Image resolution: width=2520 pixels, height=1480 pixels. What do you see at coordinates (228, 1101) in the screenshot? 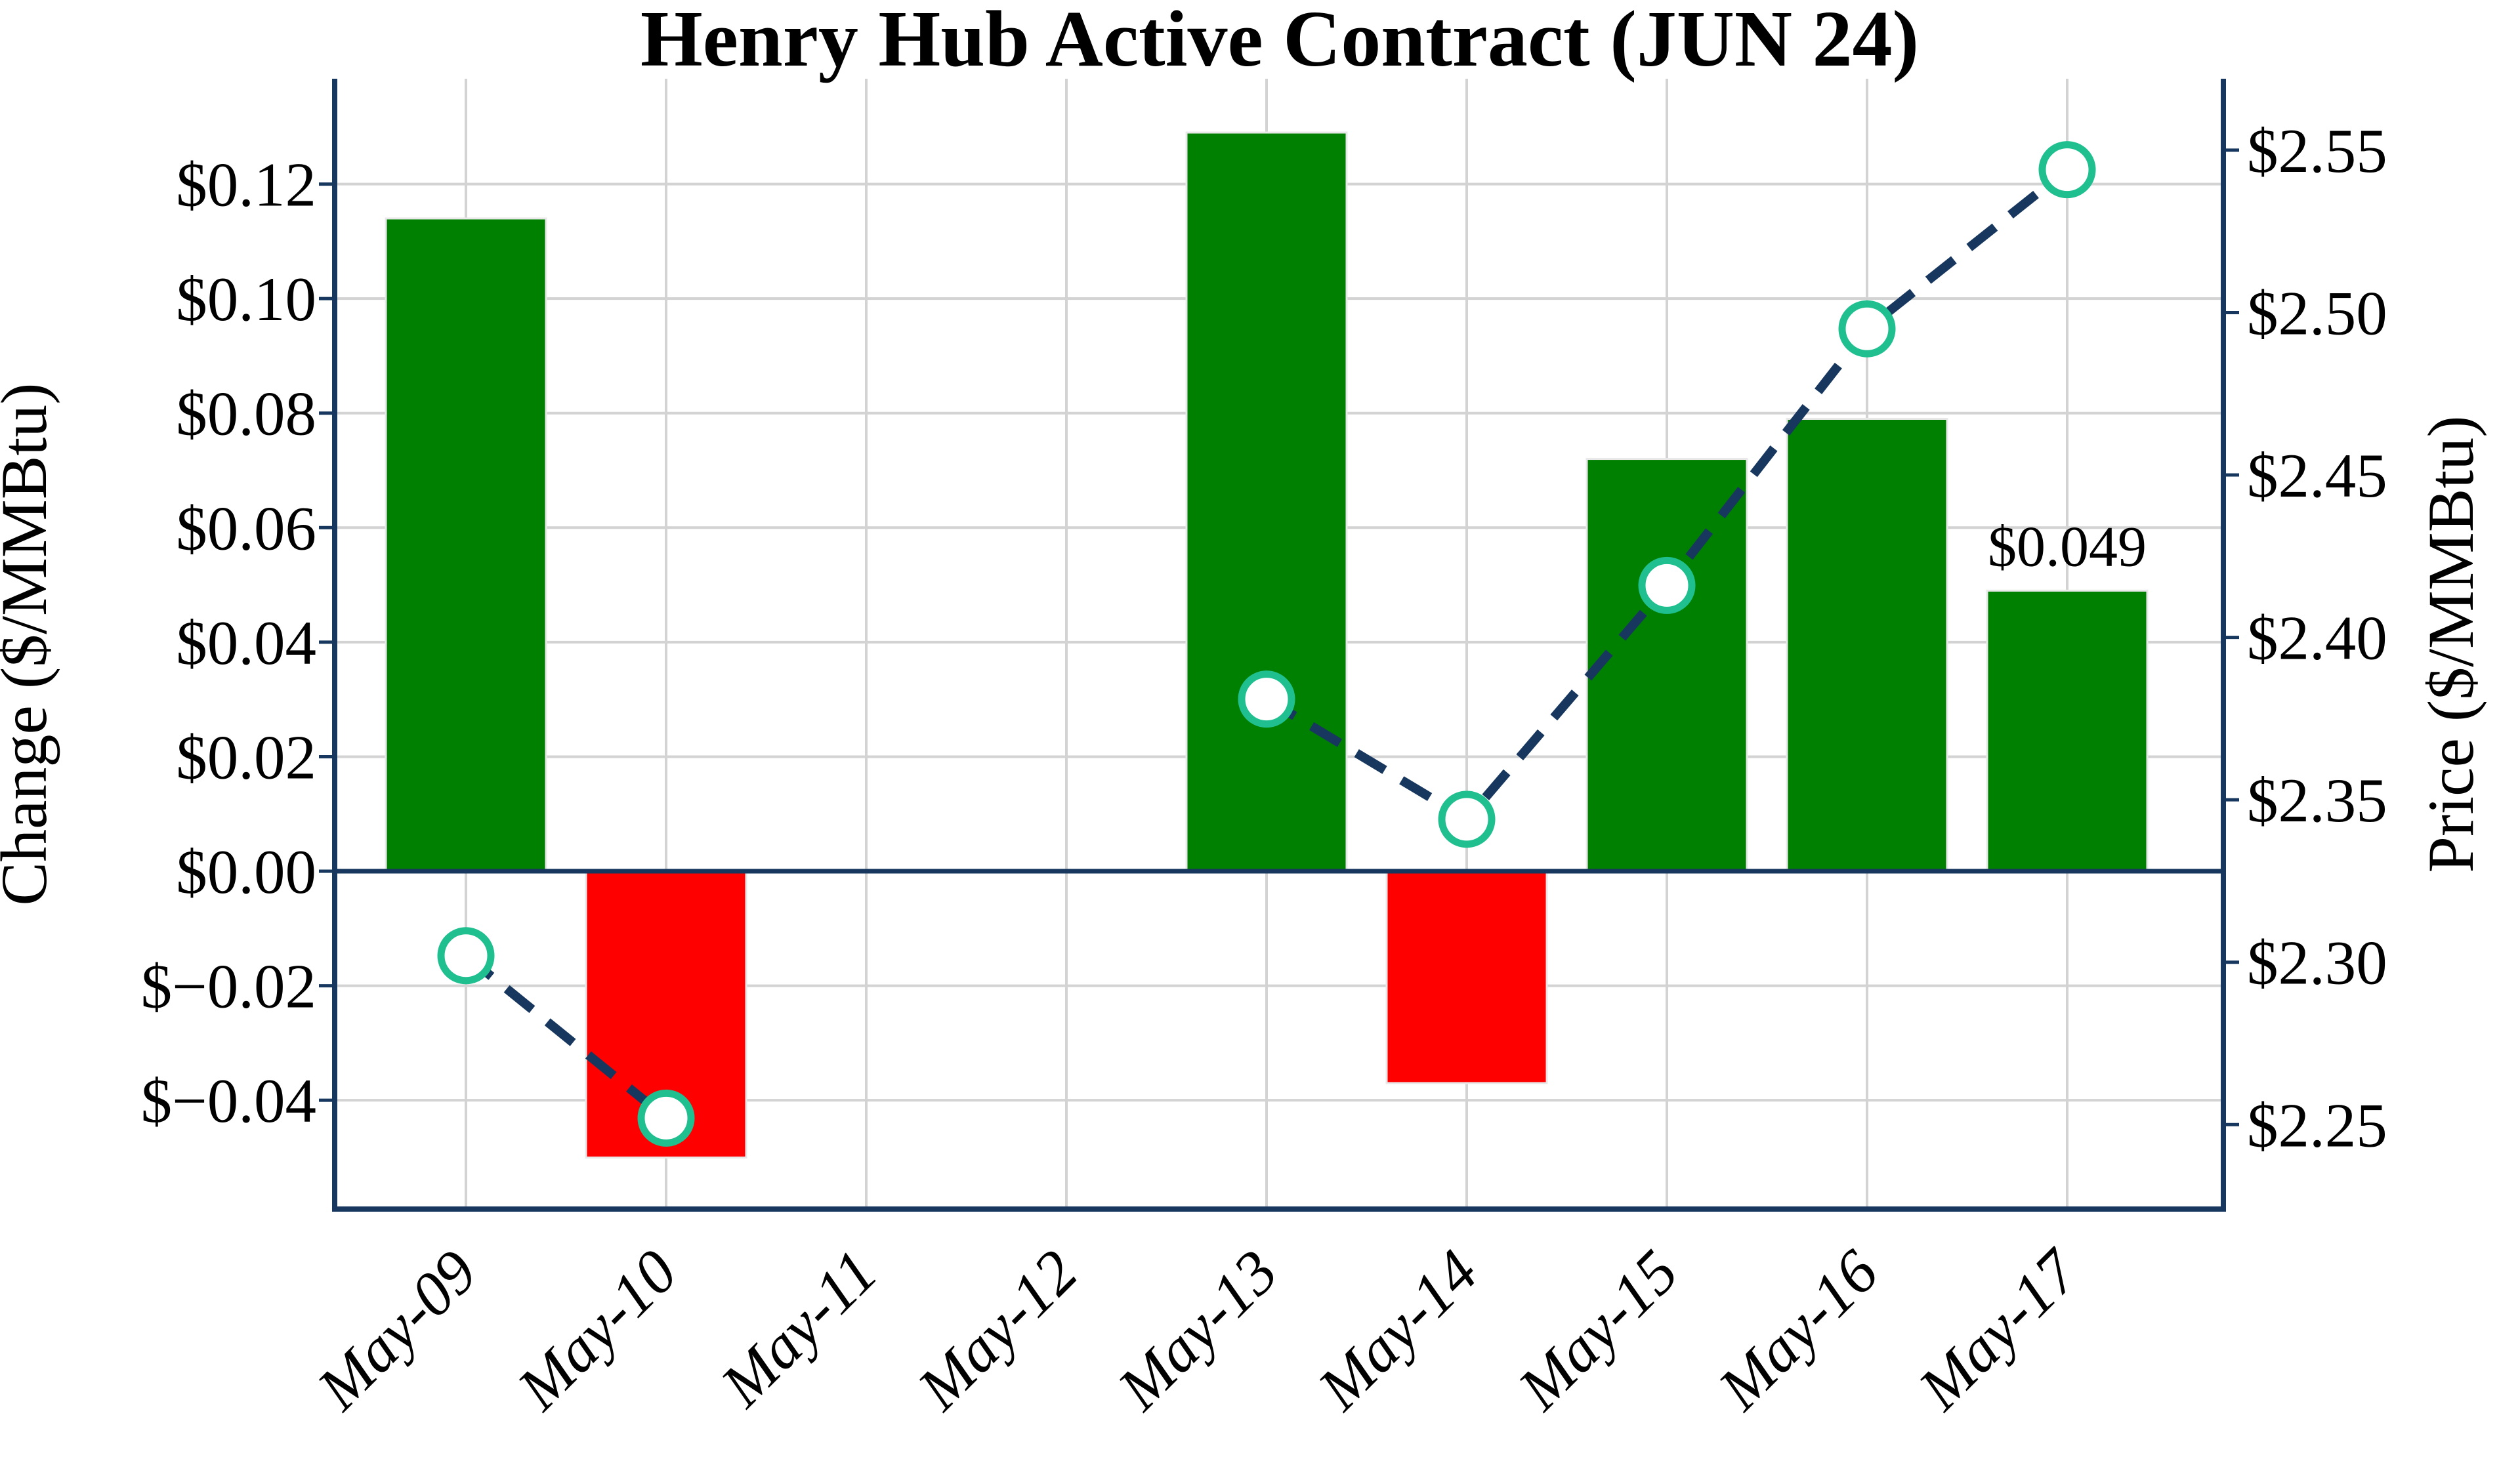
I see `left-tick-label: $−0.04` at bounding box center [228, 1101].